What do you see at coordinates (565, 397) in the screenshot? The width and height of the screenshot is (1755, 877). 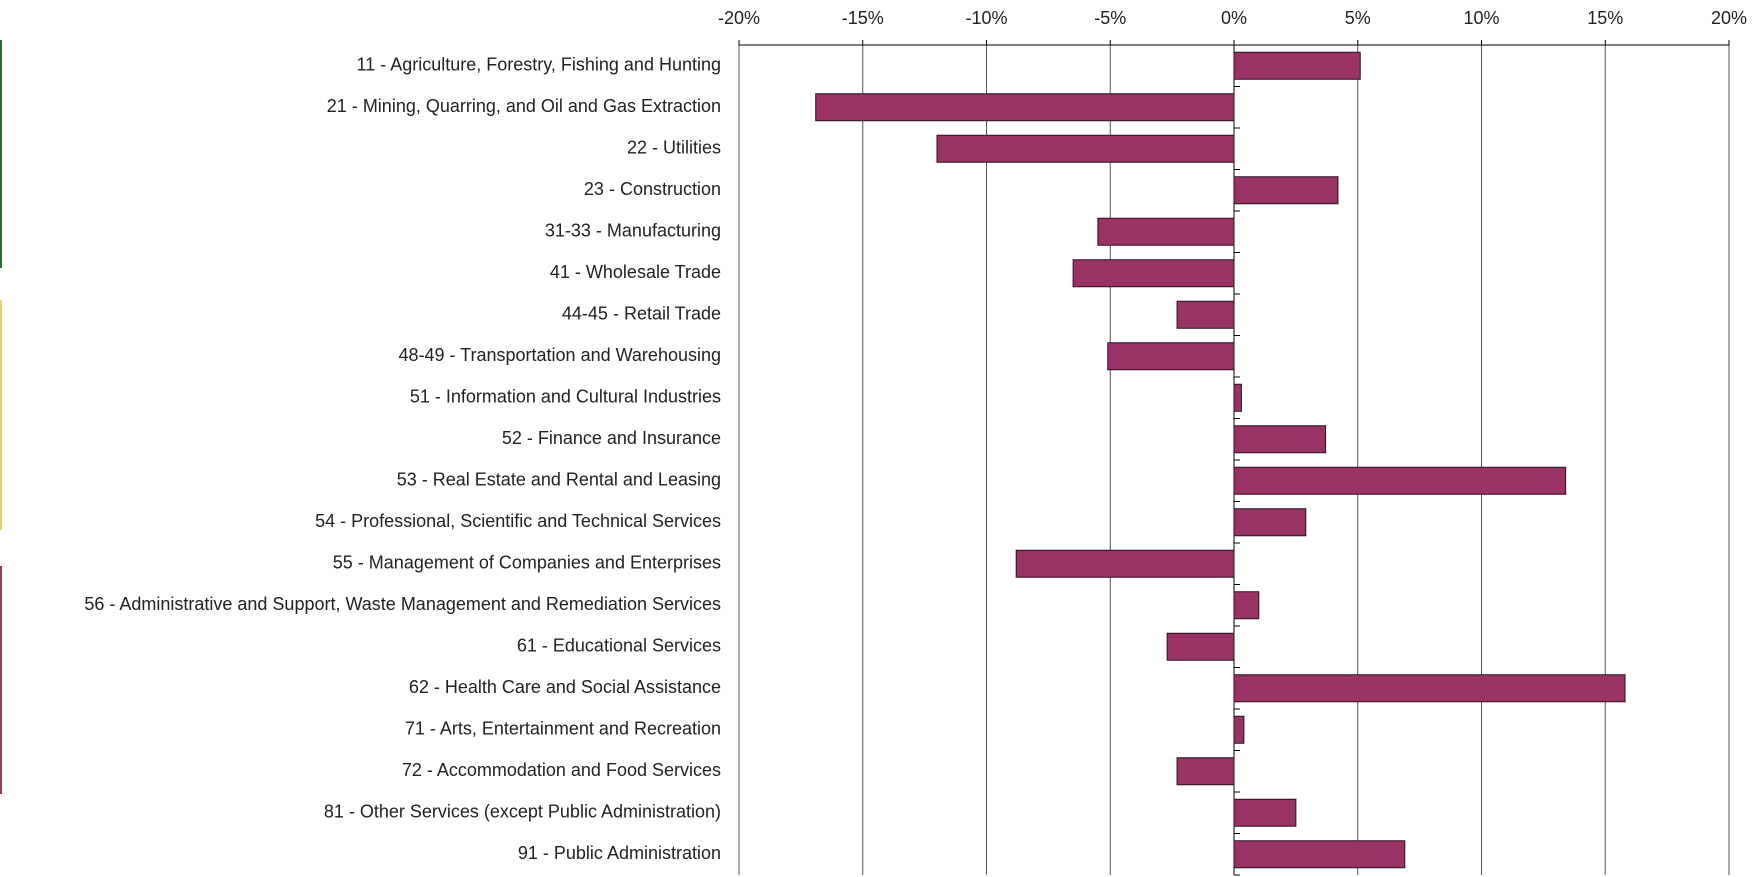 I see `y-tick-label: 51 - Information and Cultural Industries` at bounding box center [565, 397].